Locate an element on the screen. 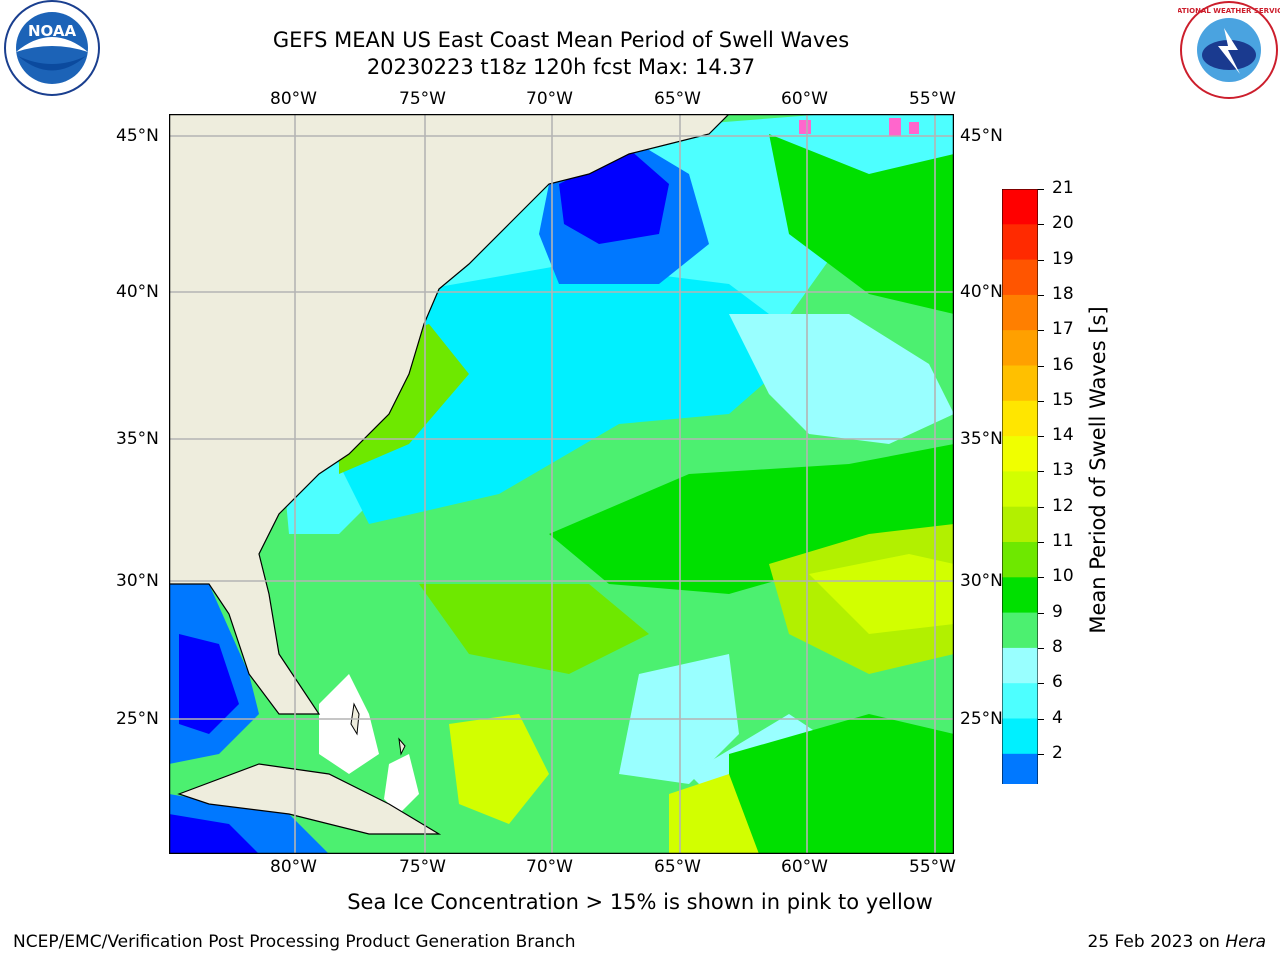 Image resolution: width=1280 pixels, height=960 pixels. colorbar-tick-label: 12 is located at coordinates (1063, 505).